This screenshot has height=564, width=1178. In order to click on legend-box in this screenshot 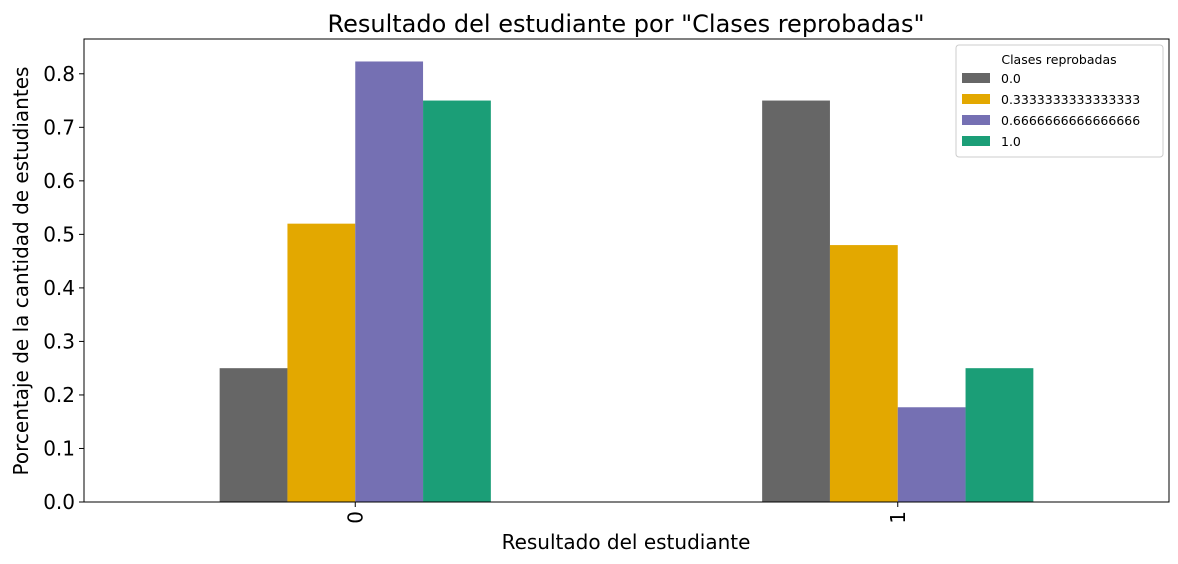, I will do `click(1059, 101)`.